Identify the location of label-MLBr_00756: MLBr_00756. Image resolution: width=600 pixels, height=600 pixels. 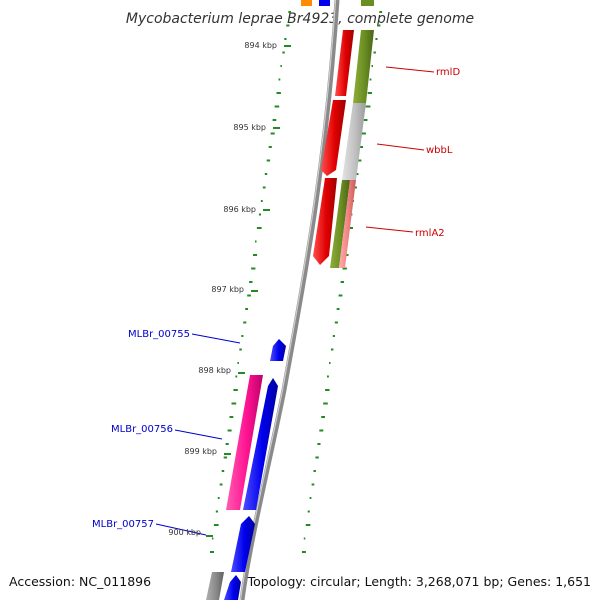
(142, 429).